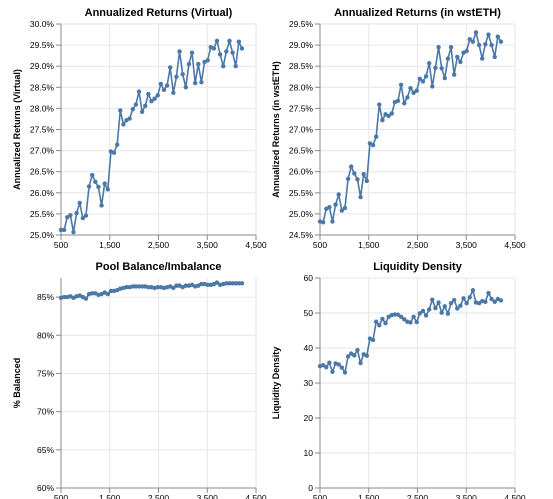 The image size is (553, 499). I want to click on y-tick-label: 20, so click(309, 418).